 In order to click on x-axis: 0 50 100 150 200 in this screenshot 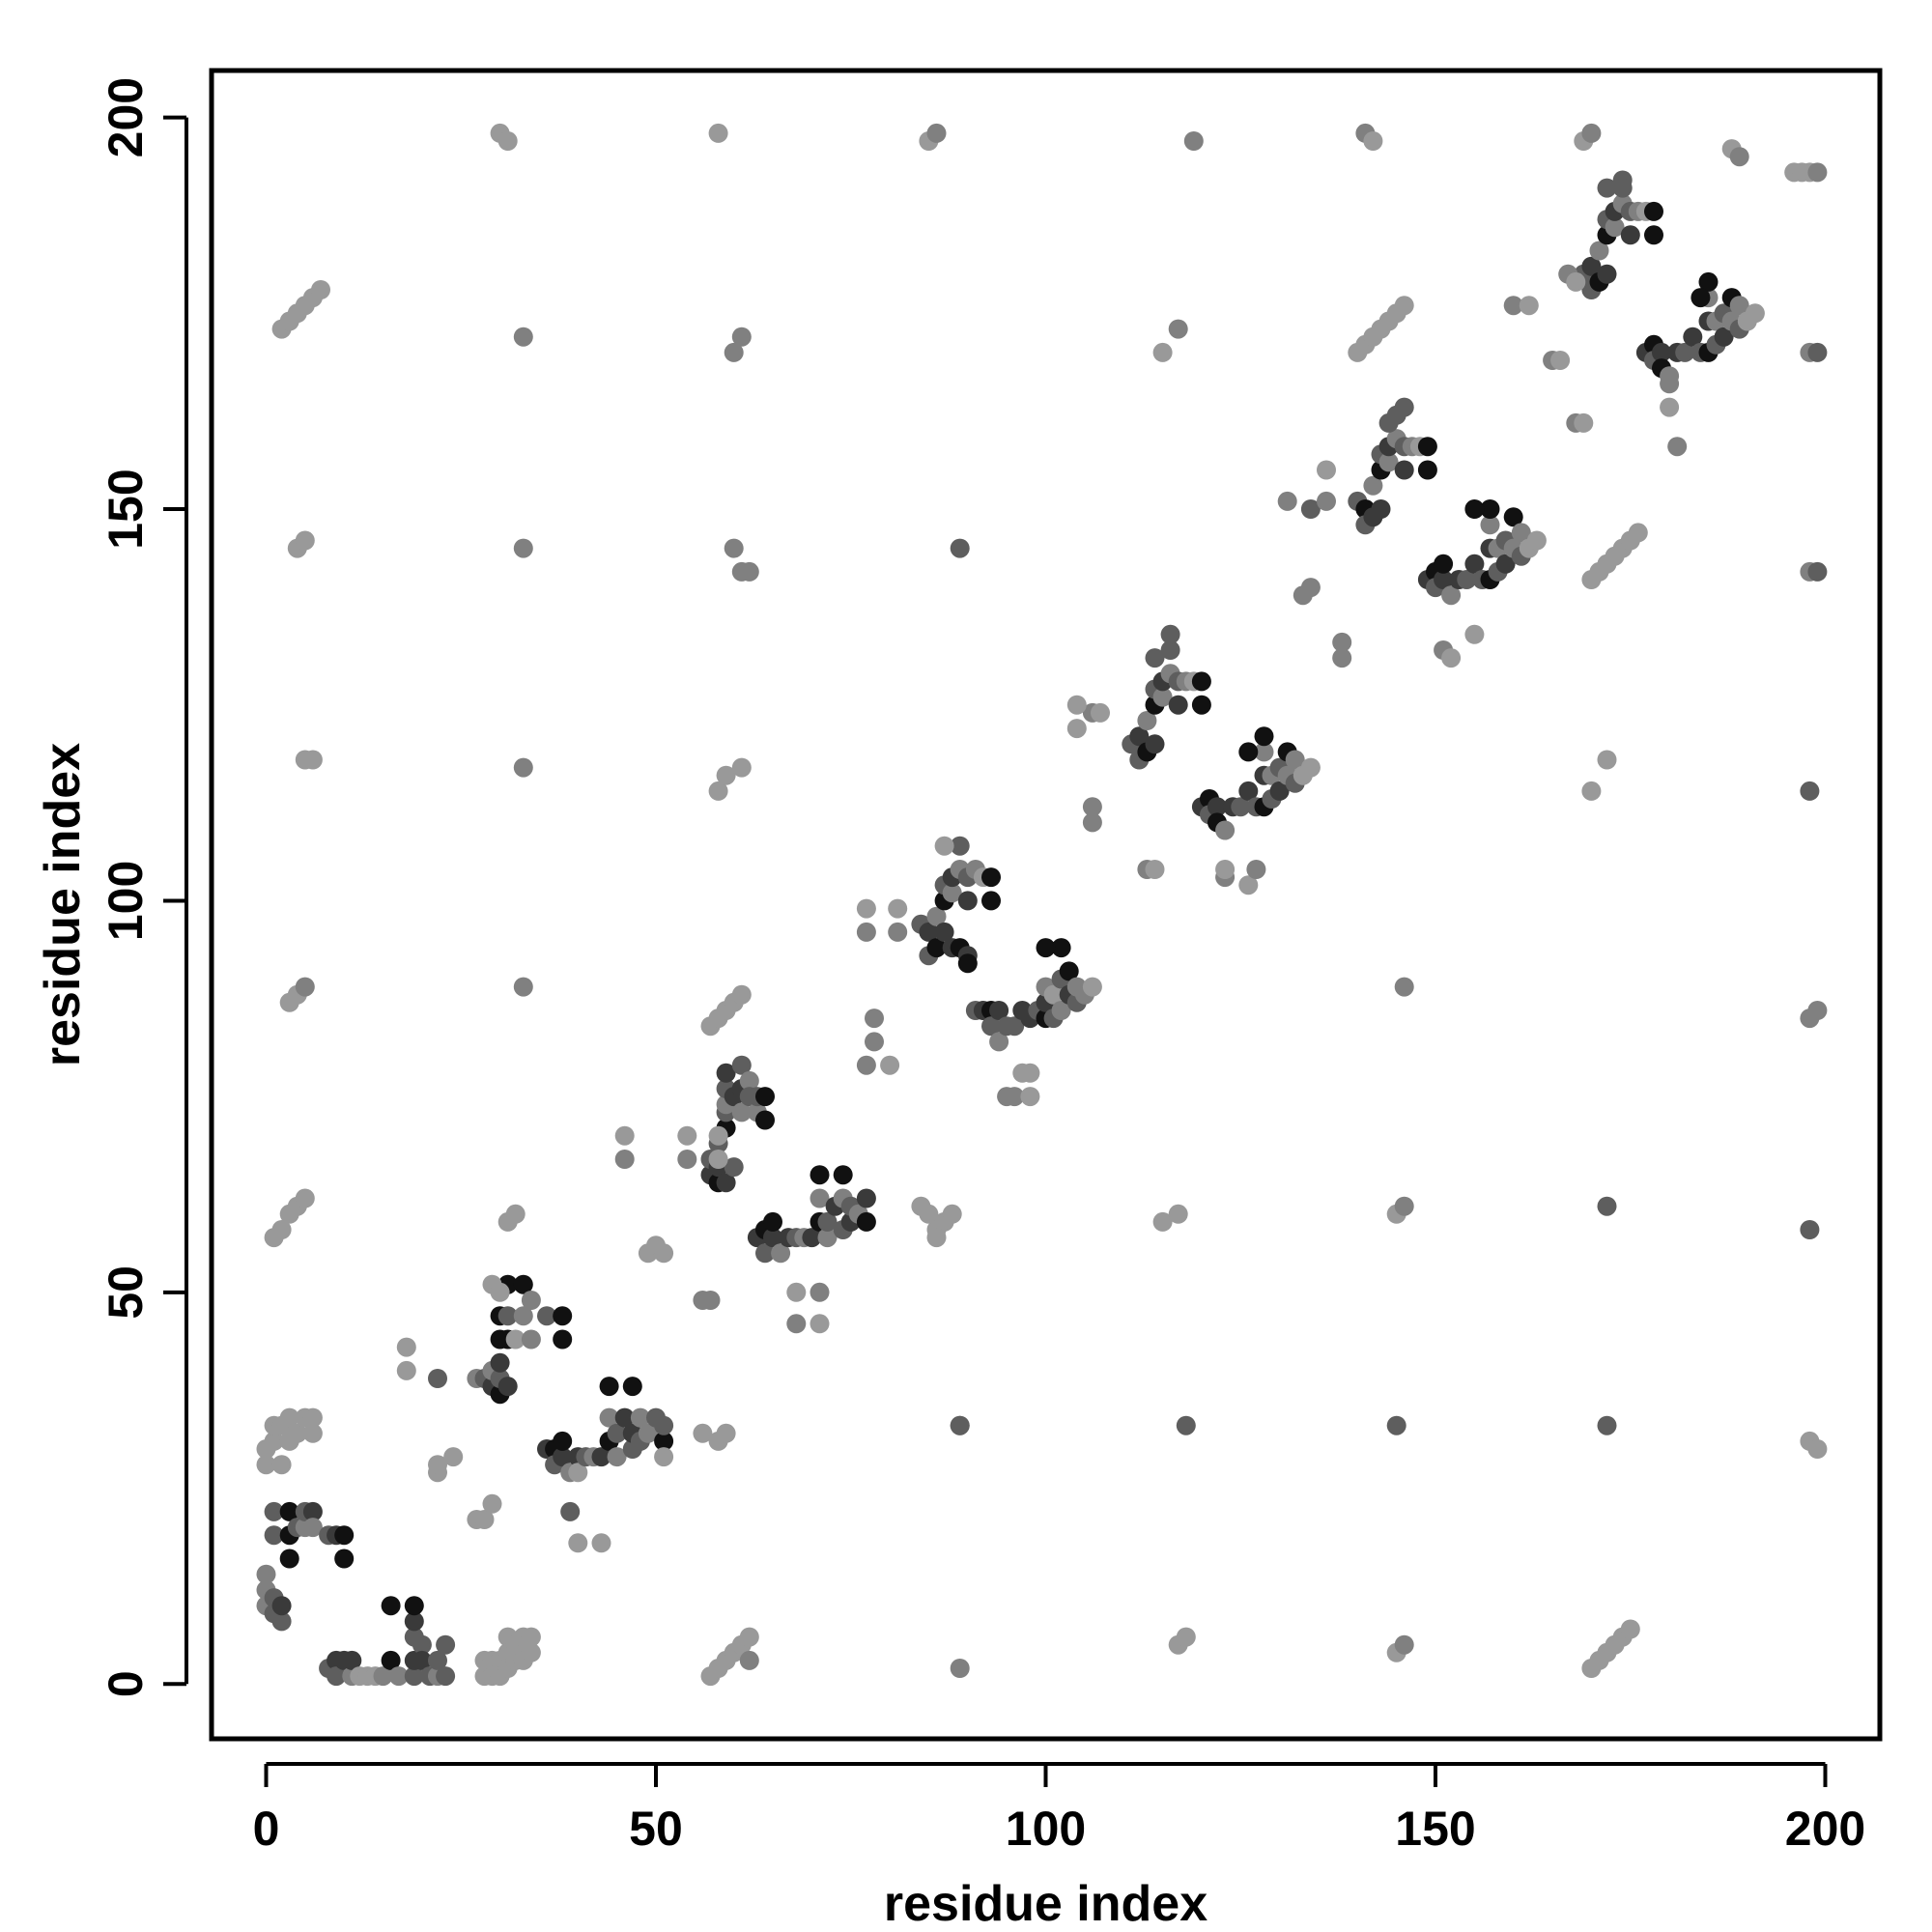, I will do `click(1059, 1809)`.